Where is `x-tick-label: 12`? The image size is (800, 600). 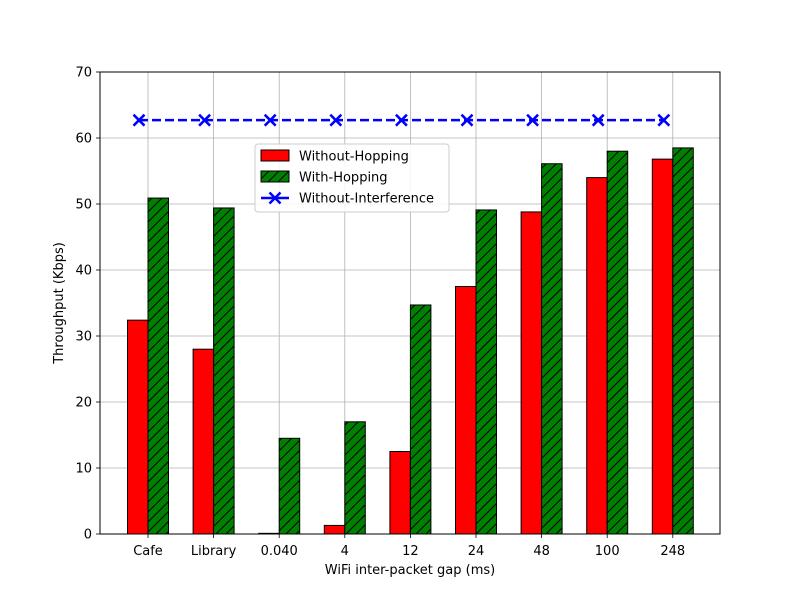 x-tick-label: 12 is located at coordinates (410, 551).